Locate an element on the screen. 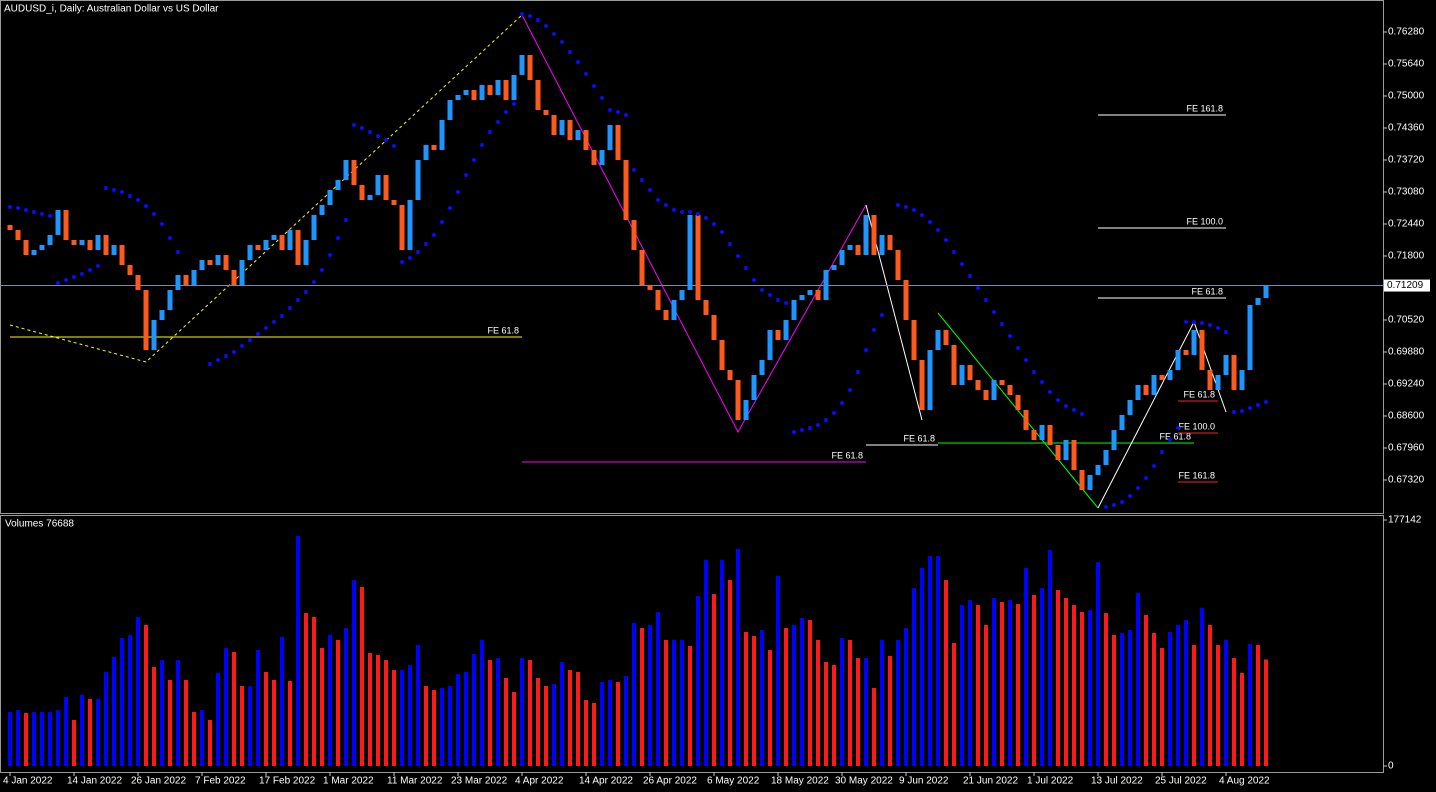 This screenshot has width=1436, height=792. x-tick-label: 23 Mar 2022 is located at coordinates (479, 781).